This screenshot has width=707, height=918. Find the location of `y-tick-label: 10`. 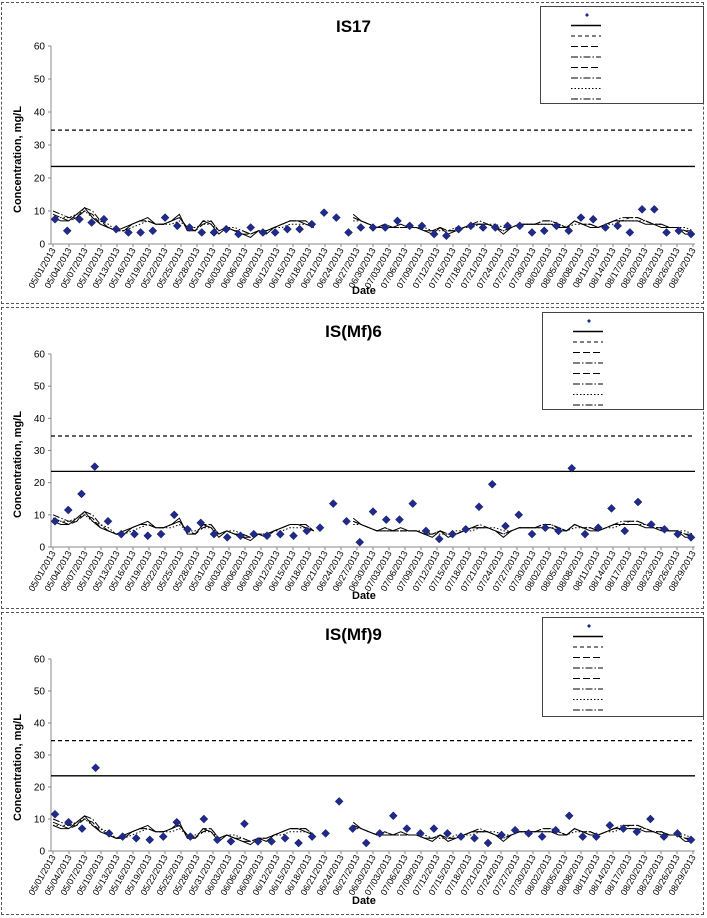

y-tick-label: 10 is located at coordinates (40, 515).